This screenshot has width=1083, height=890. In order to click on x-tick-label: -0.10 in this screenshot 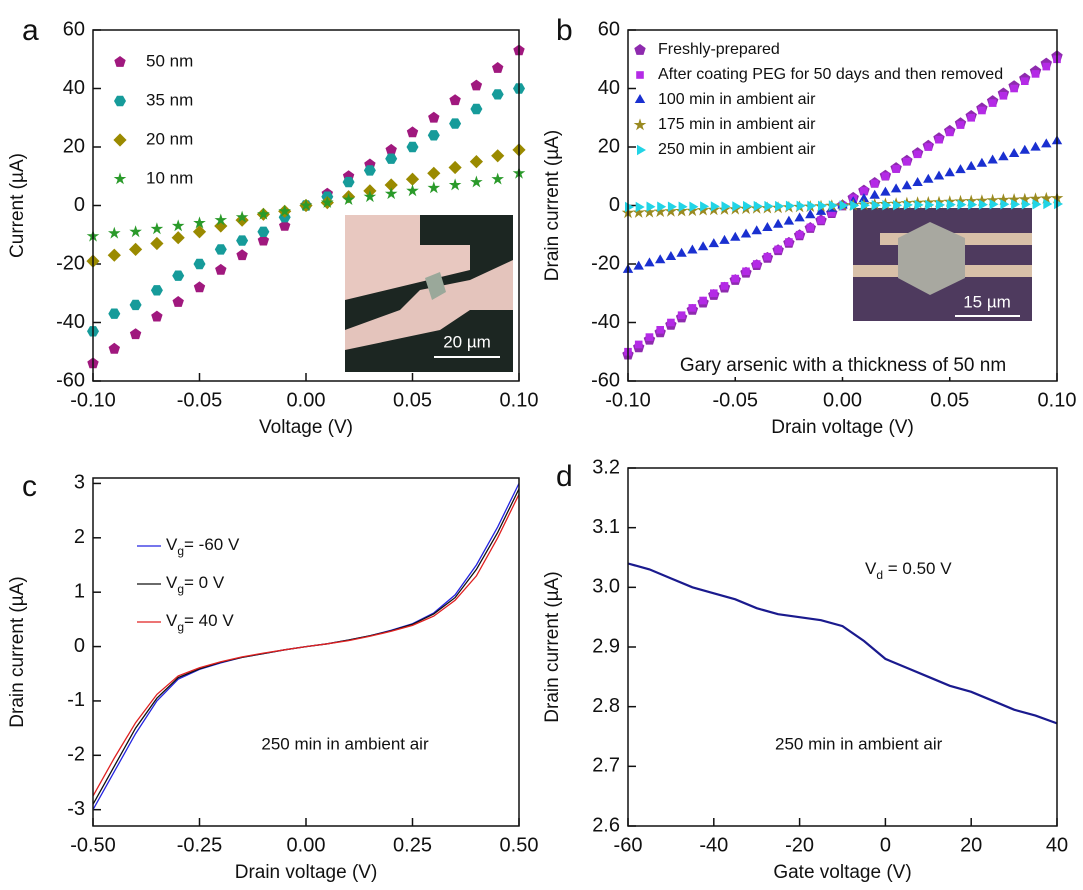, I will do `click(93, 400)`.